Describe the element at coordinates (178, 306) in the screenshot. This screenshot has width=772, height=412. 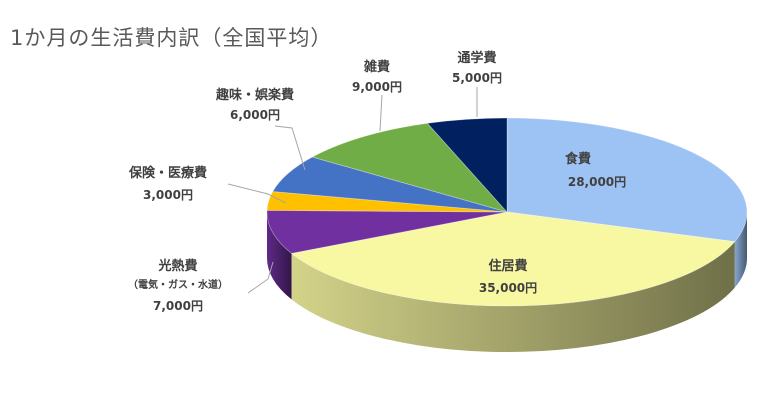
I see `slice-value-2: 7,000円` at that location.